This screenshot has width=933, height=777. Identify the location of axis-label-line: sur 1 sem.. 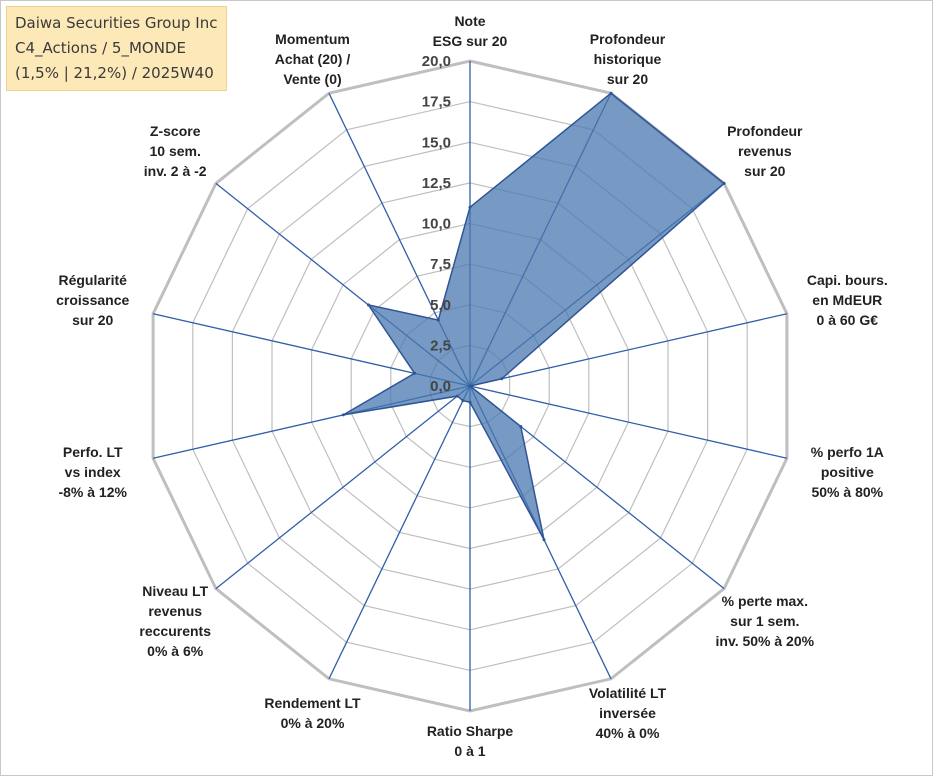
(764, 621).